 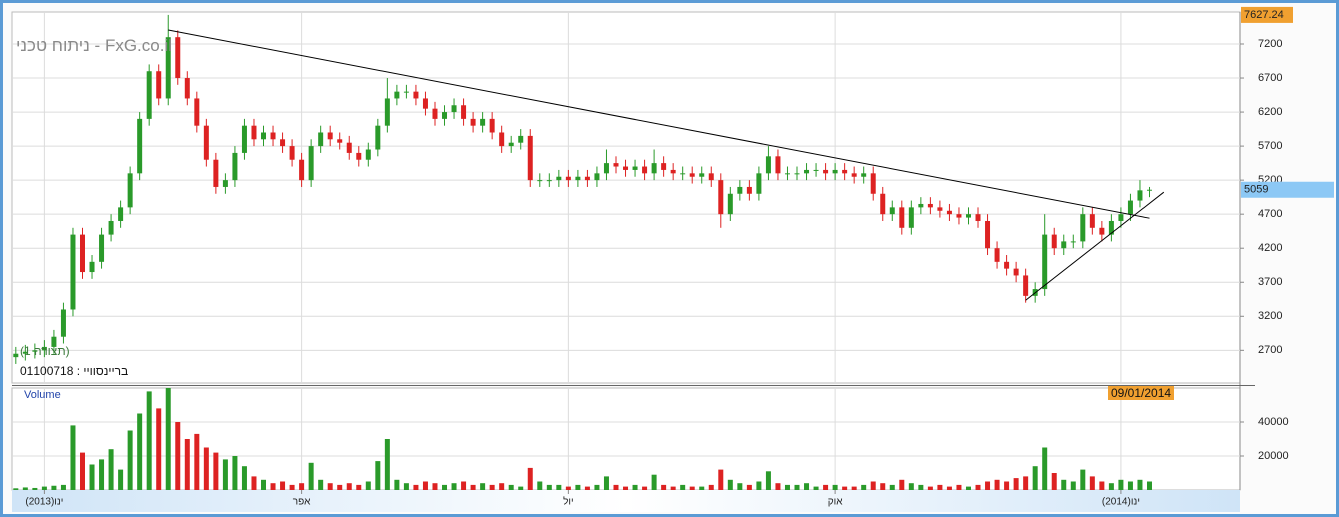 What do you see at coordinates (626, 501) in the screenshot?
I see `x-axis-strip` at bounding box center [626, 501].